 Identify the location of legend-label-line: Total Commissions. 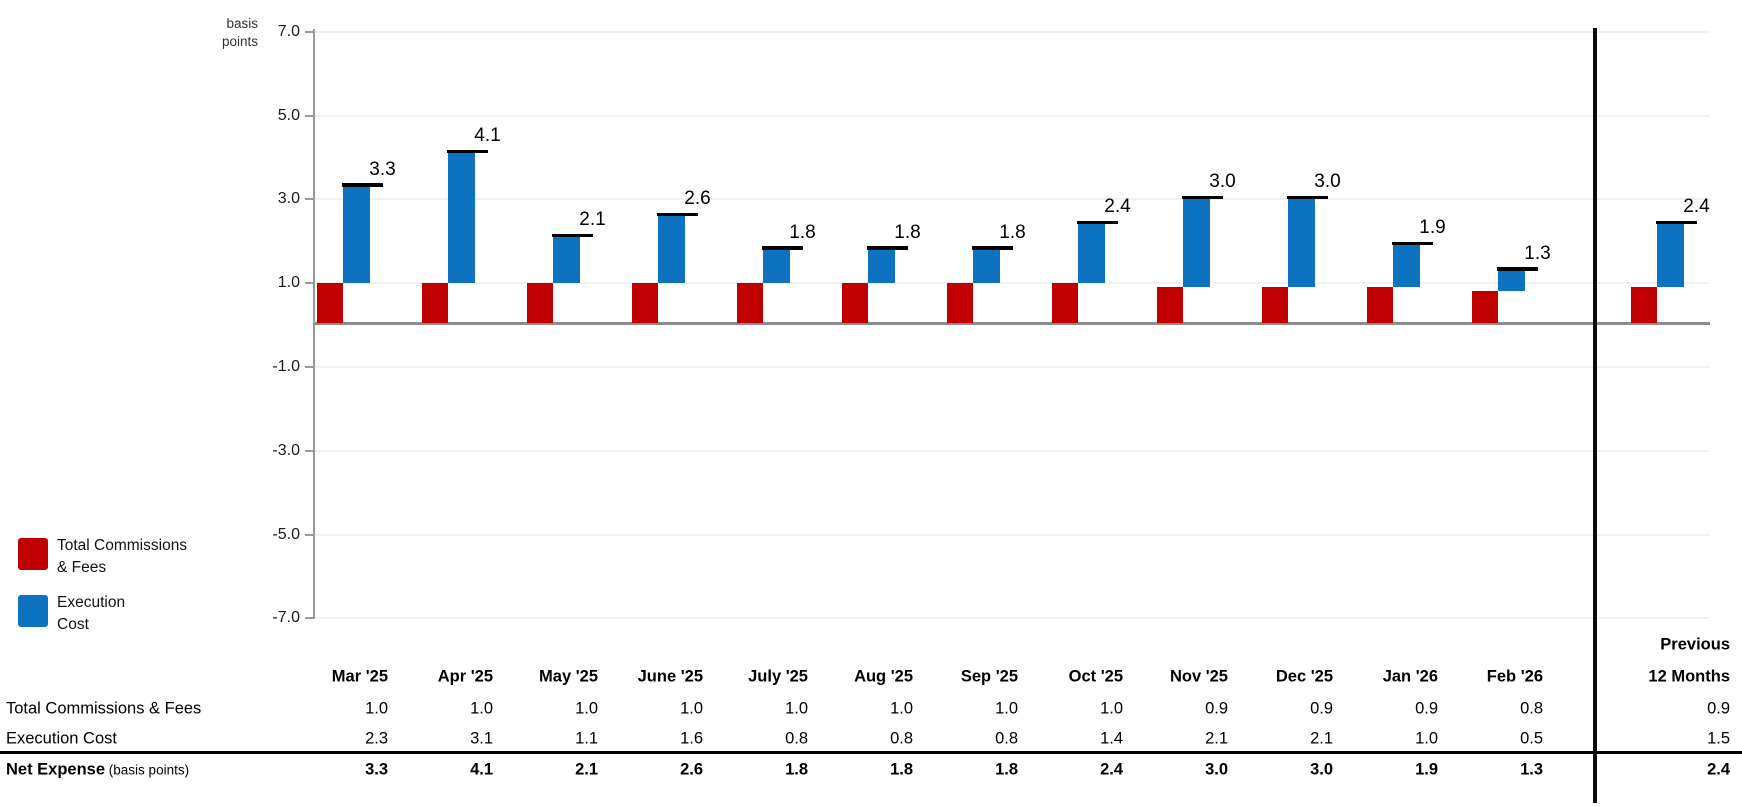
(122, 545).